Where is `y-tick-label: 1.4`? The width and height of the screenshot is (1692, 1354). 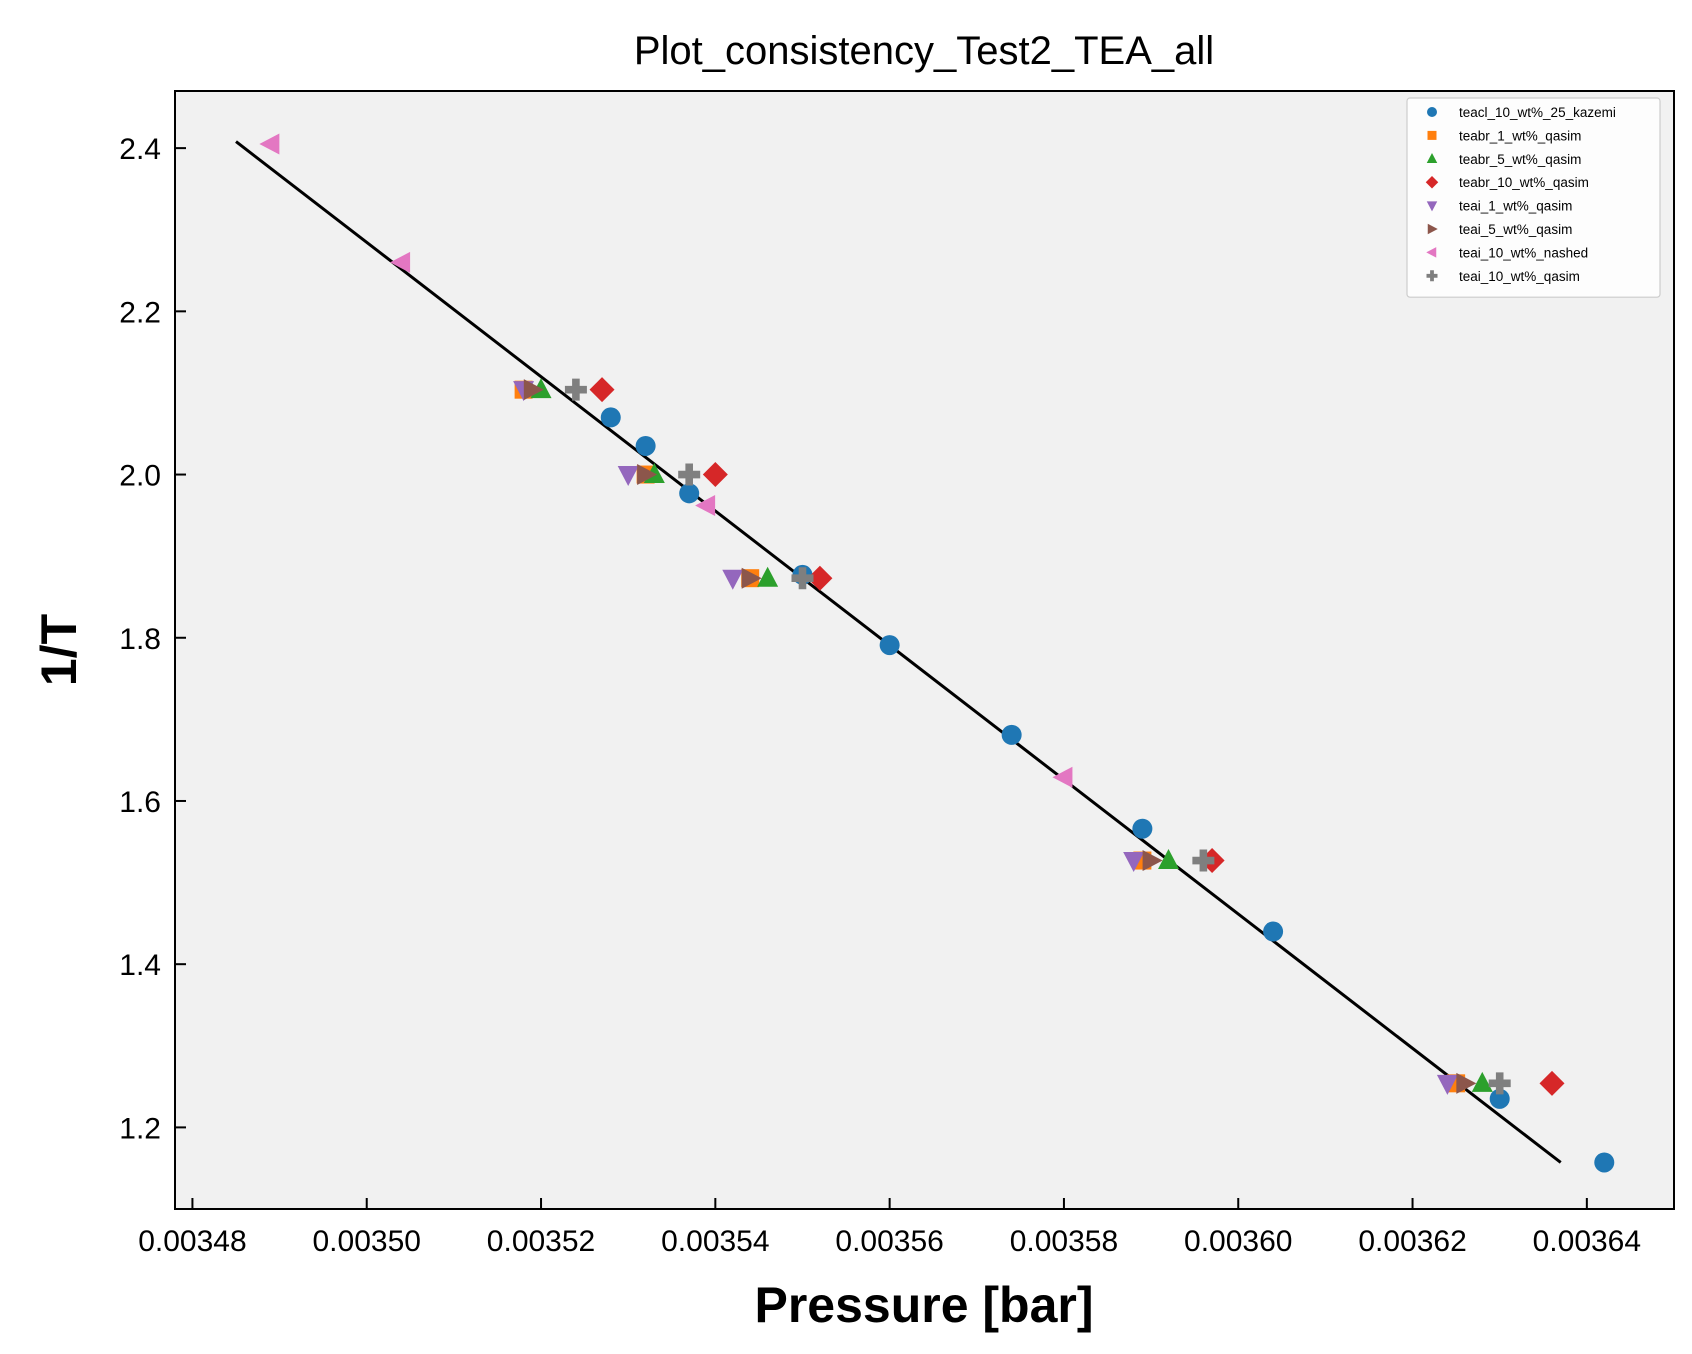 y-tick-label: 1.4 is located at coordinates (140, 965).